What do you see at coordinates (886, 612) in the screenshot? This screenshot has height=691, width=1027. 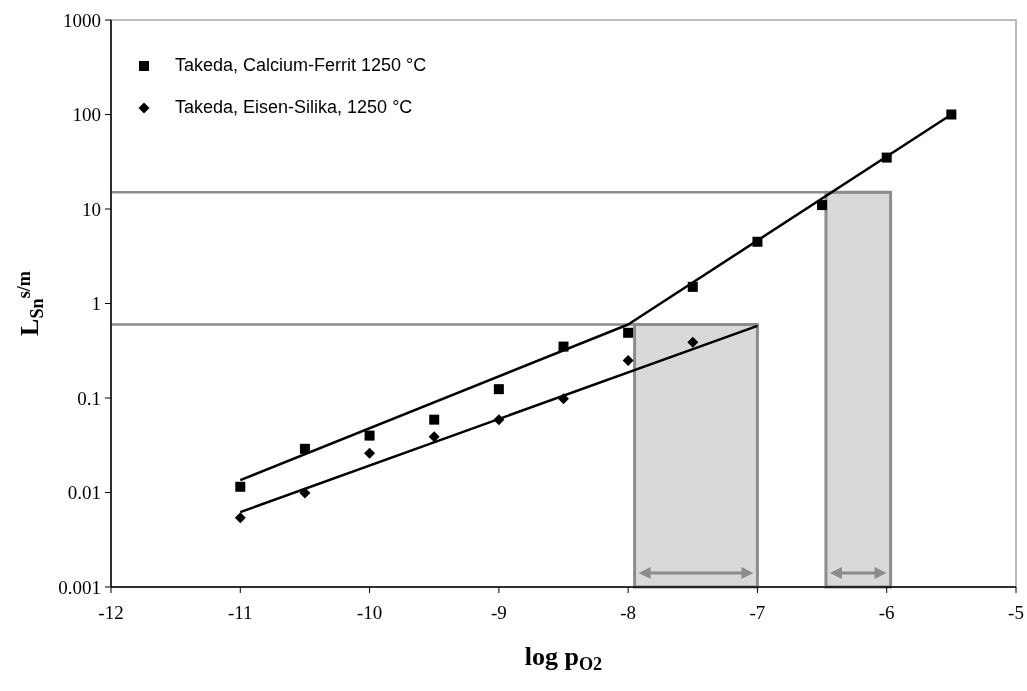 I see `x-tick-label: -6` at bounding box center [886, 612].